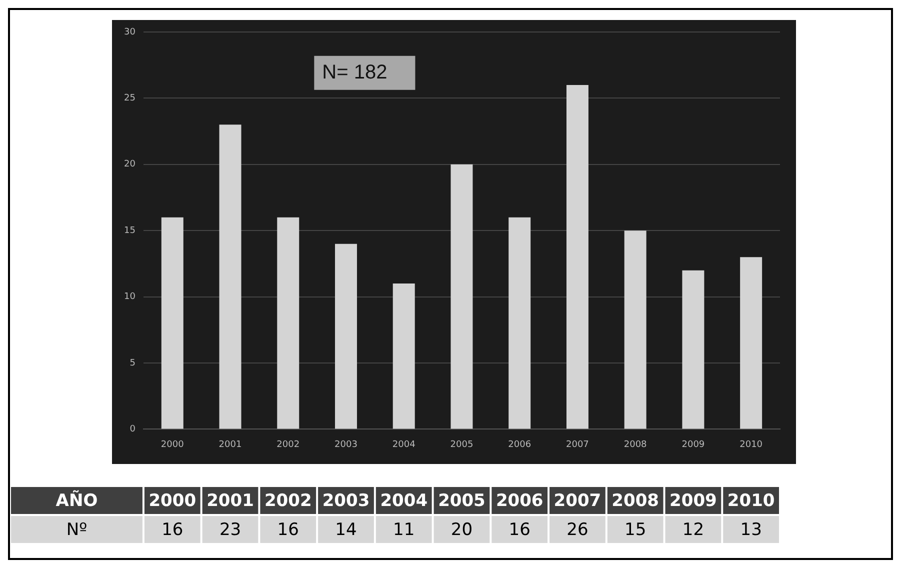  I want to click on data-label: 11, so click(404, 530).